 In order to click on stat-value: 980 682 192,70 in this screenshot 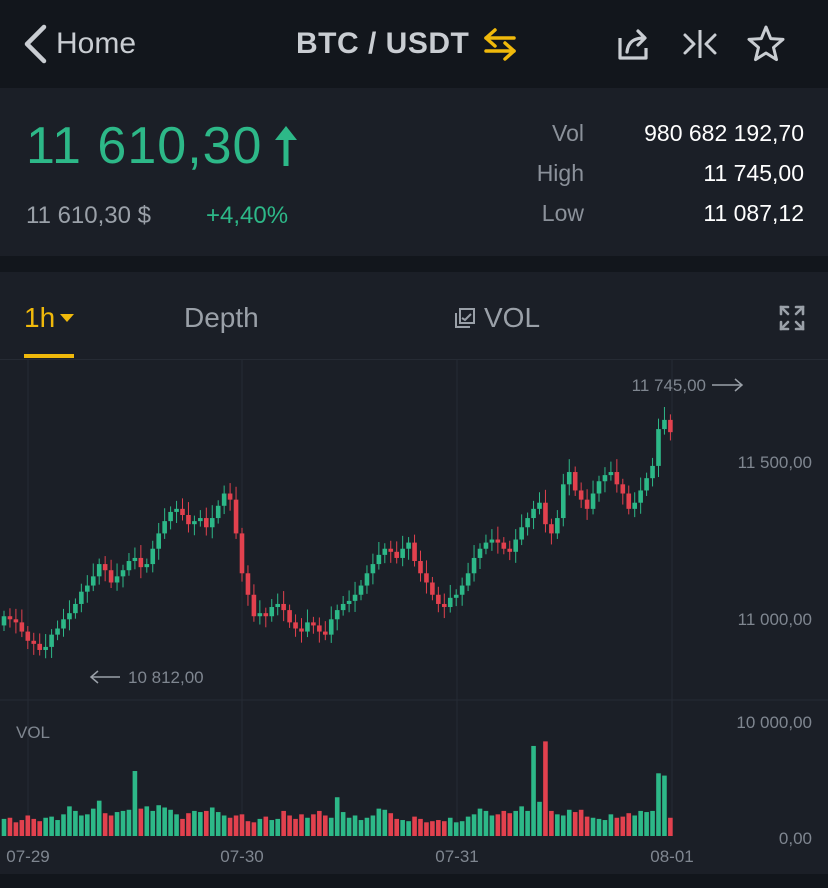, I will do `click(724, 133)`.